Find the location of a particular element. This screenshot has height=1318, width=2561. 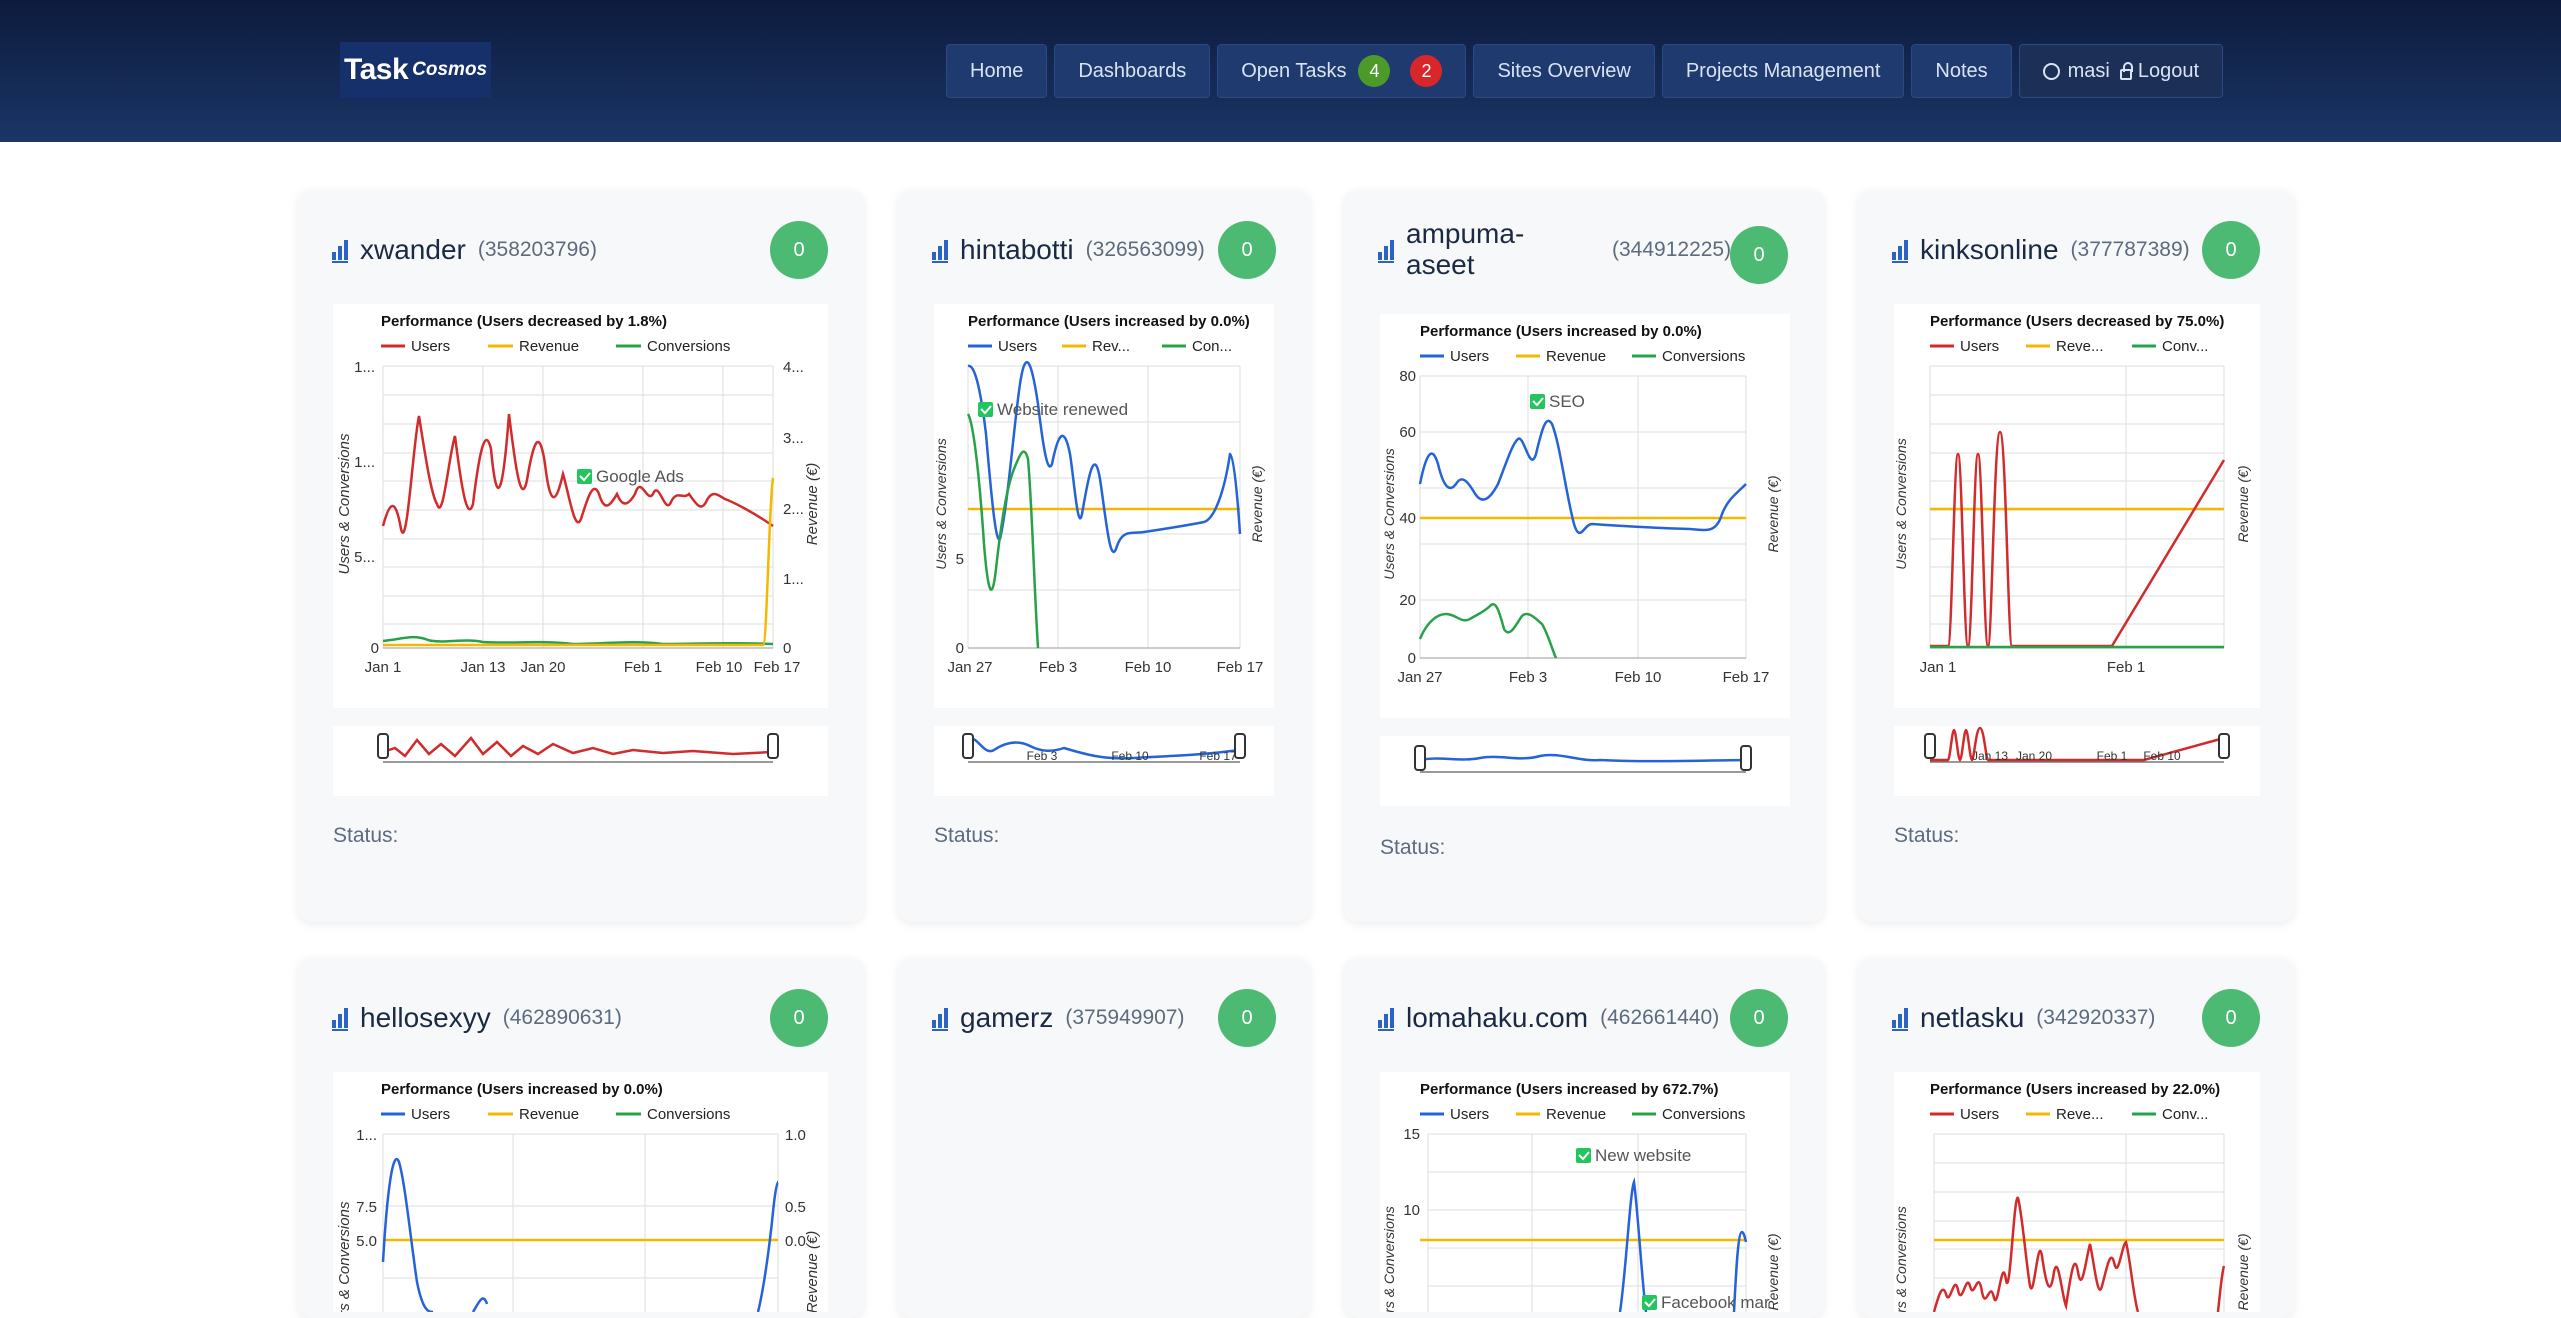

site-name: kinksonline is located at coordinates (1989, 249).